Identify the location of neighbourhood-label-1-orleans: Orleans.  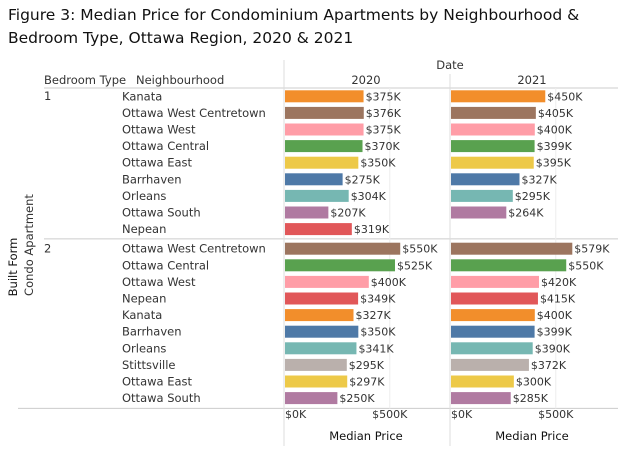
(144, 196).